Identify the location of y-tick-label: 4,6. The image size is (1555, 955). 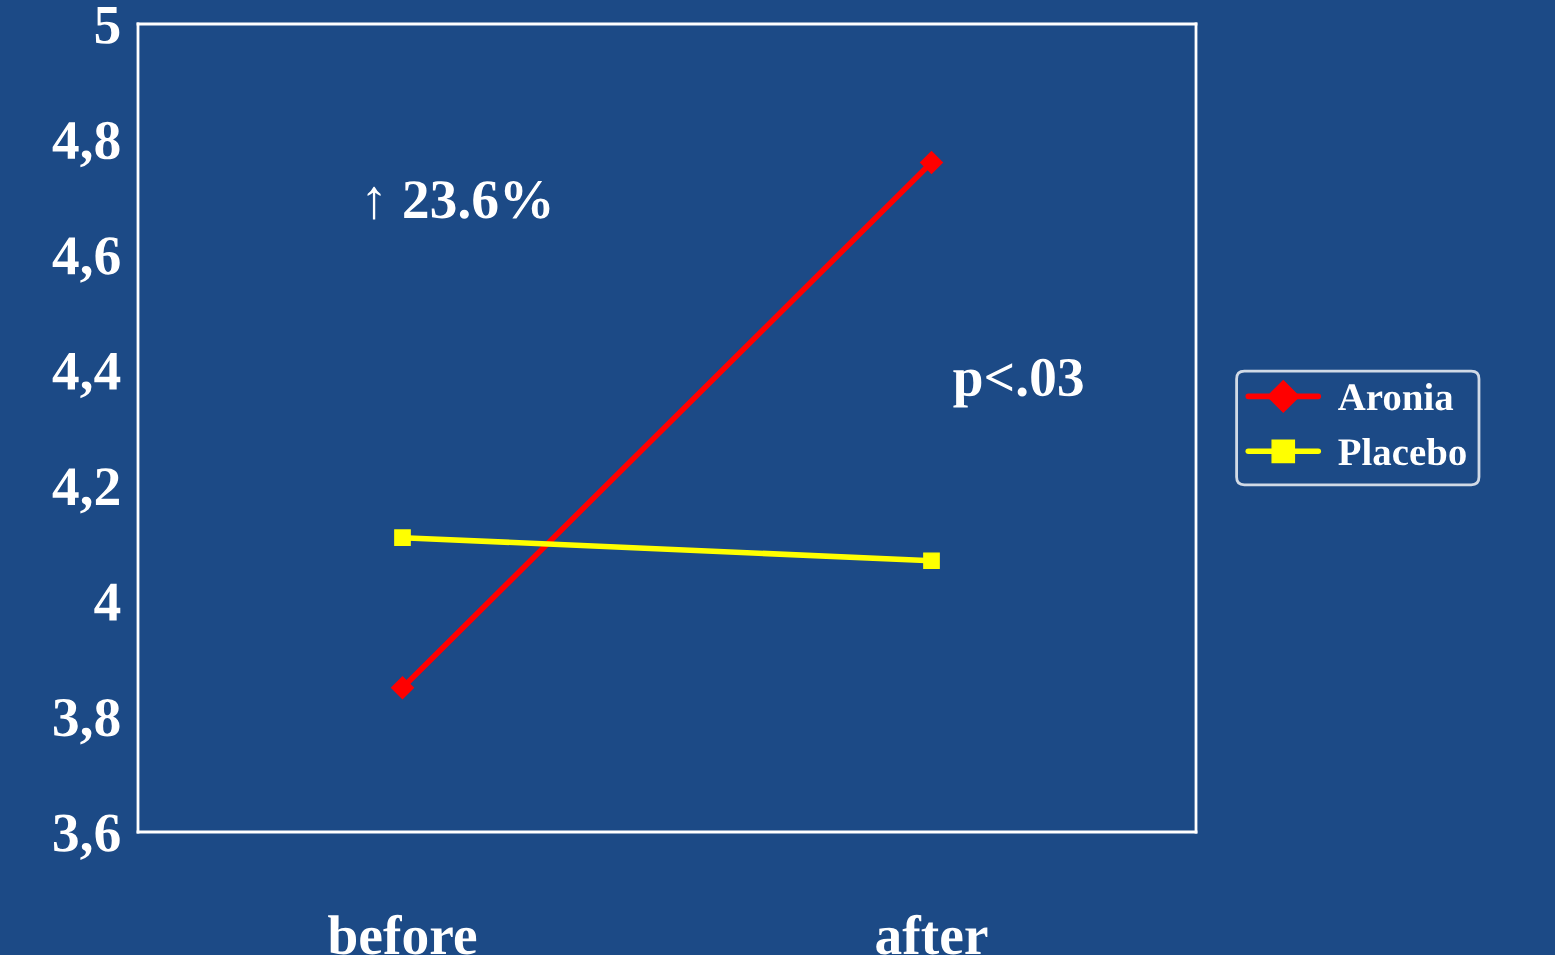
(86, 260).